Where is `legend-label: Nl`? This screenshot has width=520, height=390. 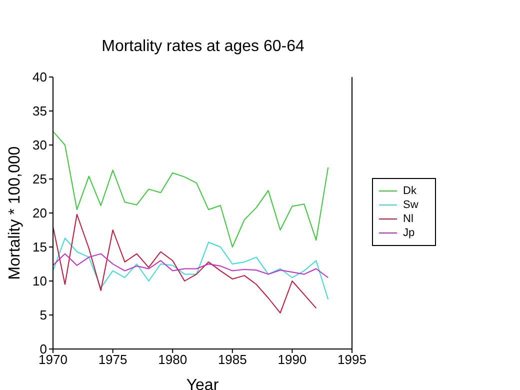
legend-label: Nl is located at coordinates (408, 219).